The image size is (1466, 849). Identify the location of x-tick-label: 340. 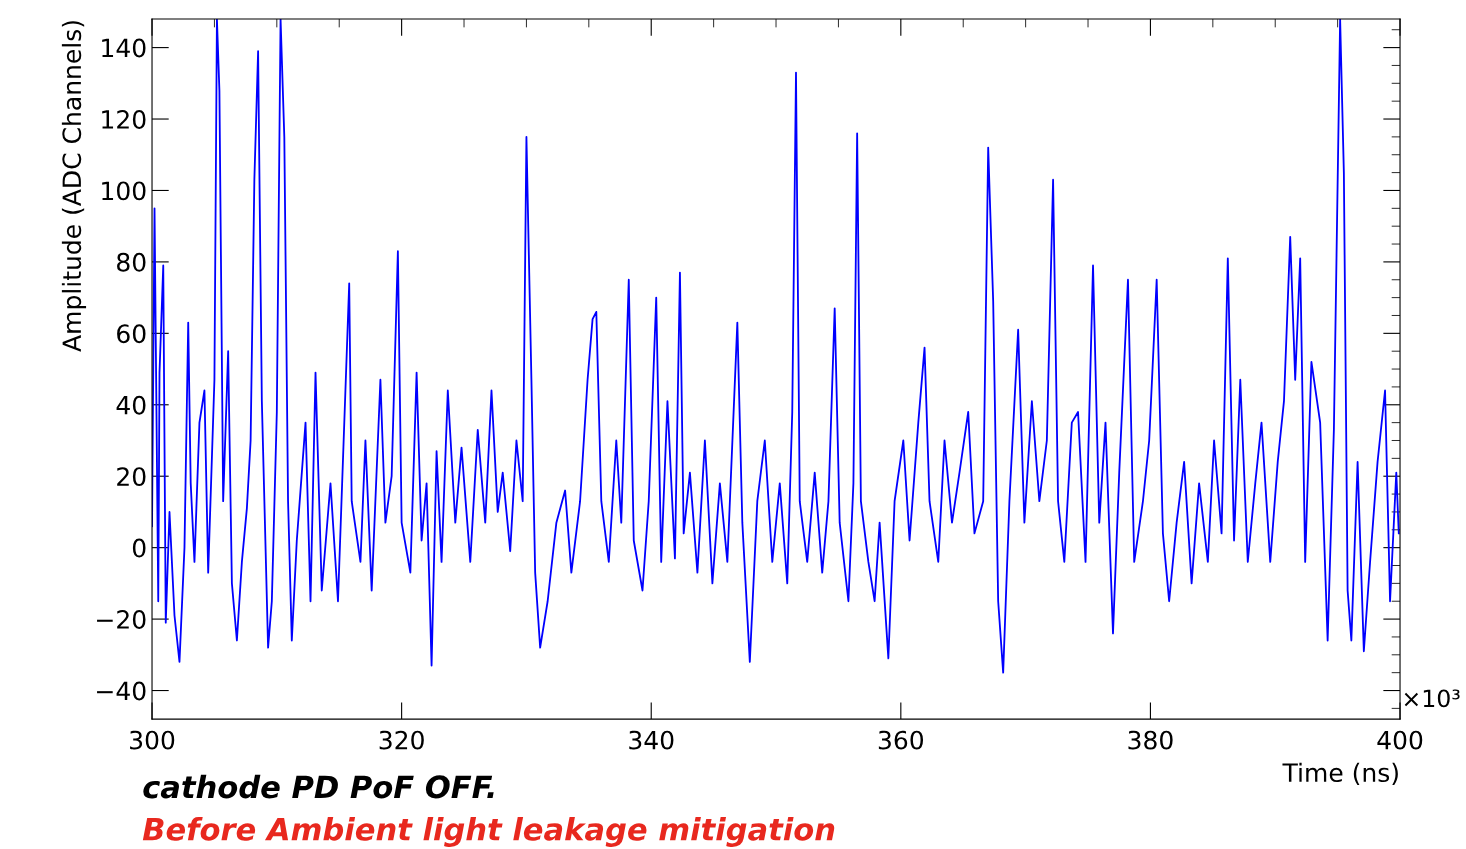
(651, 740).